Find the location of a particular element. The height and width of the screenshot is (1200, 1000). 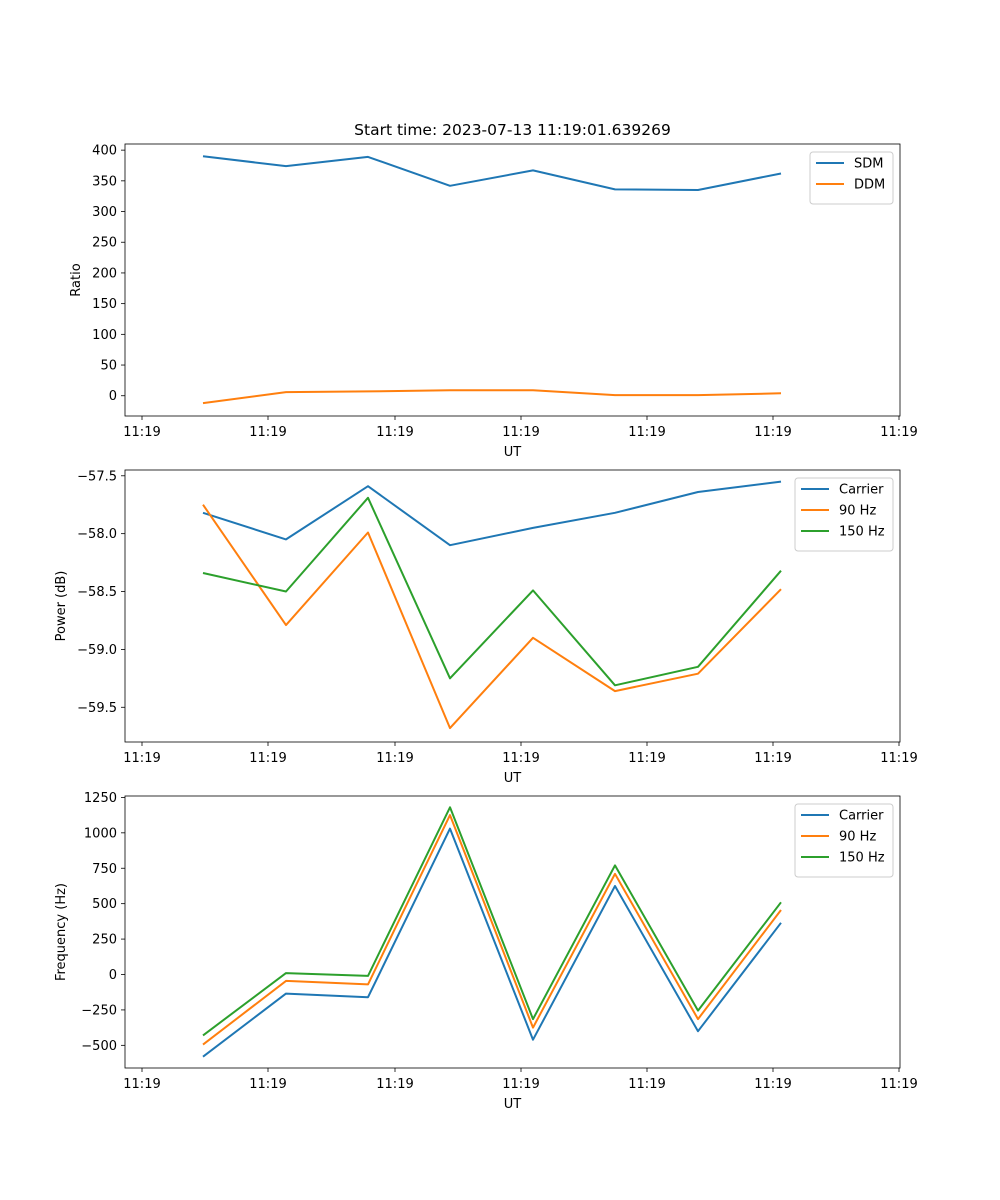

chart-title: Start time: 2023-07-13 11:19:01.639269 is located at coordinates (512, 130).